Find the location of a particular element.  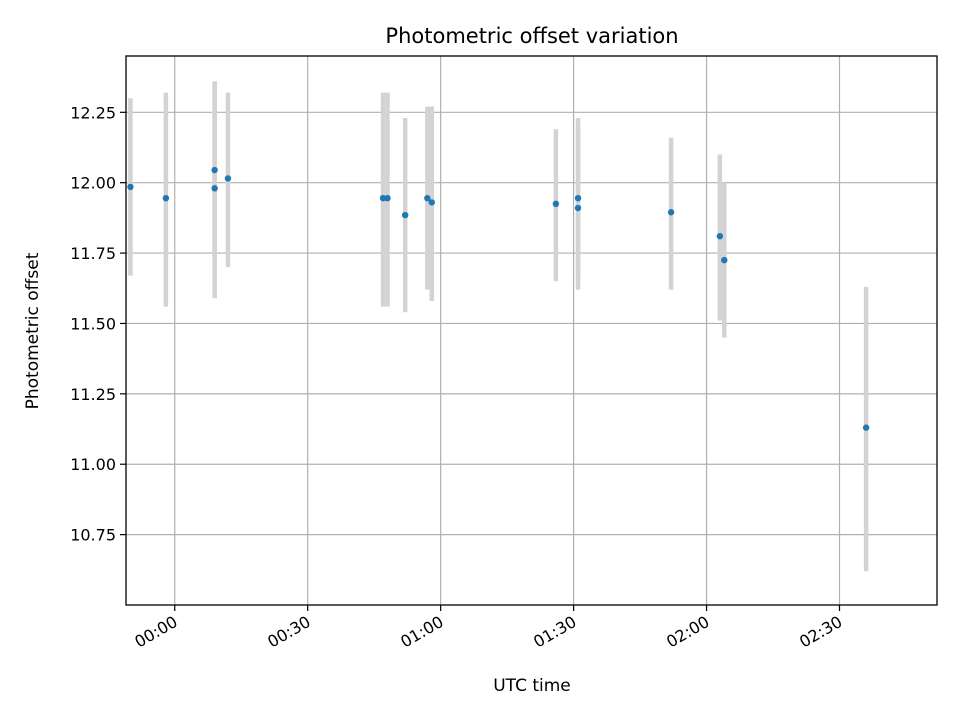

y-tick-label: 10.75 is located at coordinates (93, 535).